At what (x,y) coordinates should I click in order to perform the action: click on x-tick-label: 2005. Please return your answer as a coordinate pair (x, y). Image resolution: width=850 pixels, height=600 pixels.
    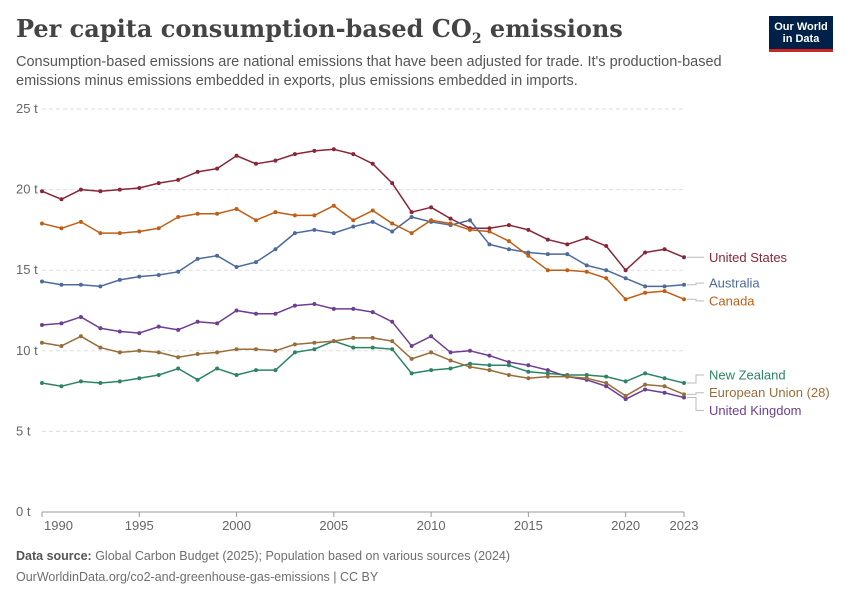
    Looking at the image, I should click on (333, 525).